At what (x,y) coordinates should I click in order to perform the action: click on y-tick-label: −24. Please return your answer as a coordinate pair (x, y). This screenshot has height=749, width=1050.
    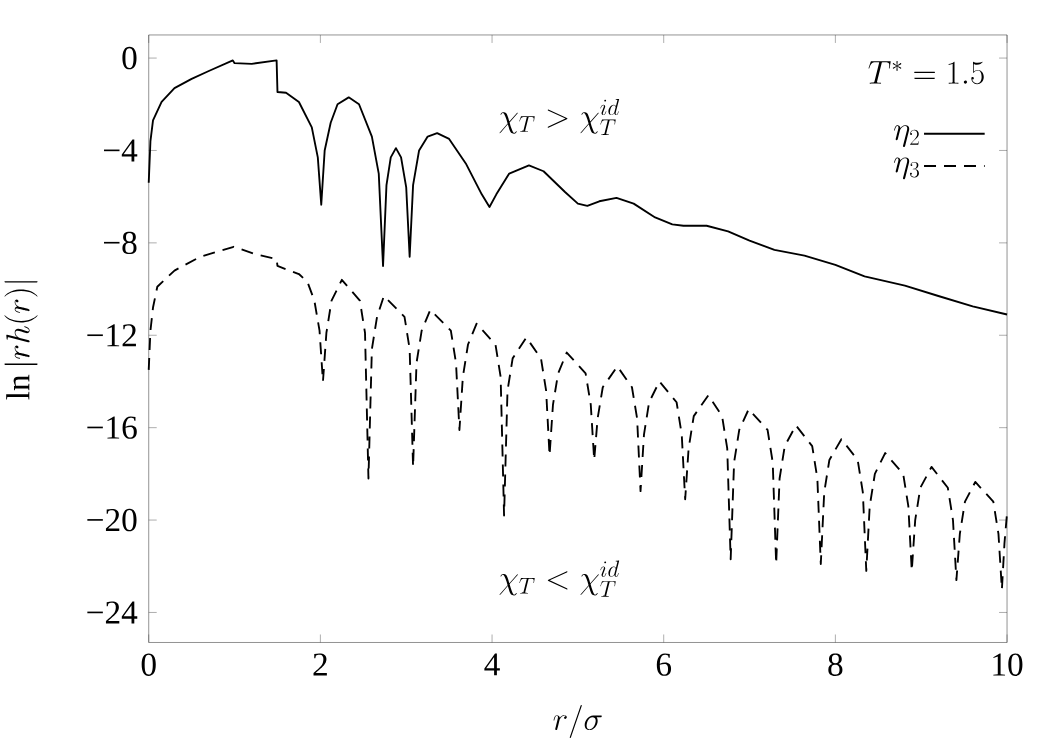
    Looking at the image, I should click on (112, 612).